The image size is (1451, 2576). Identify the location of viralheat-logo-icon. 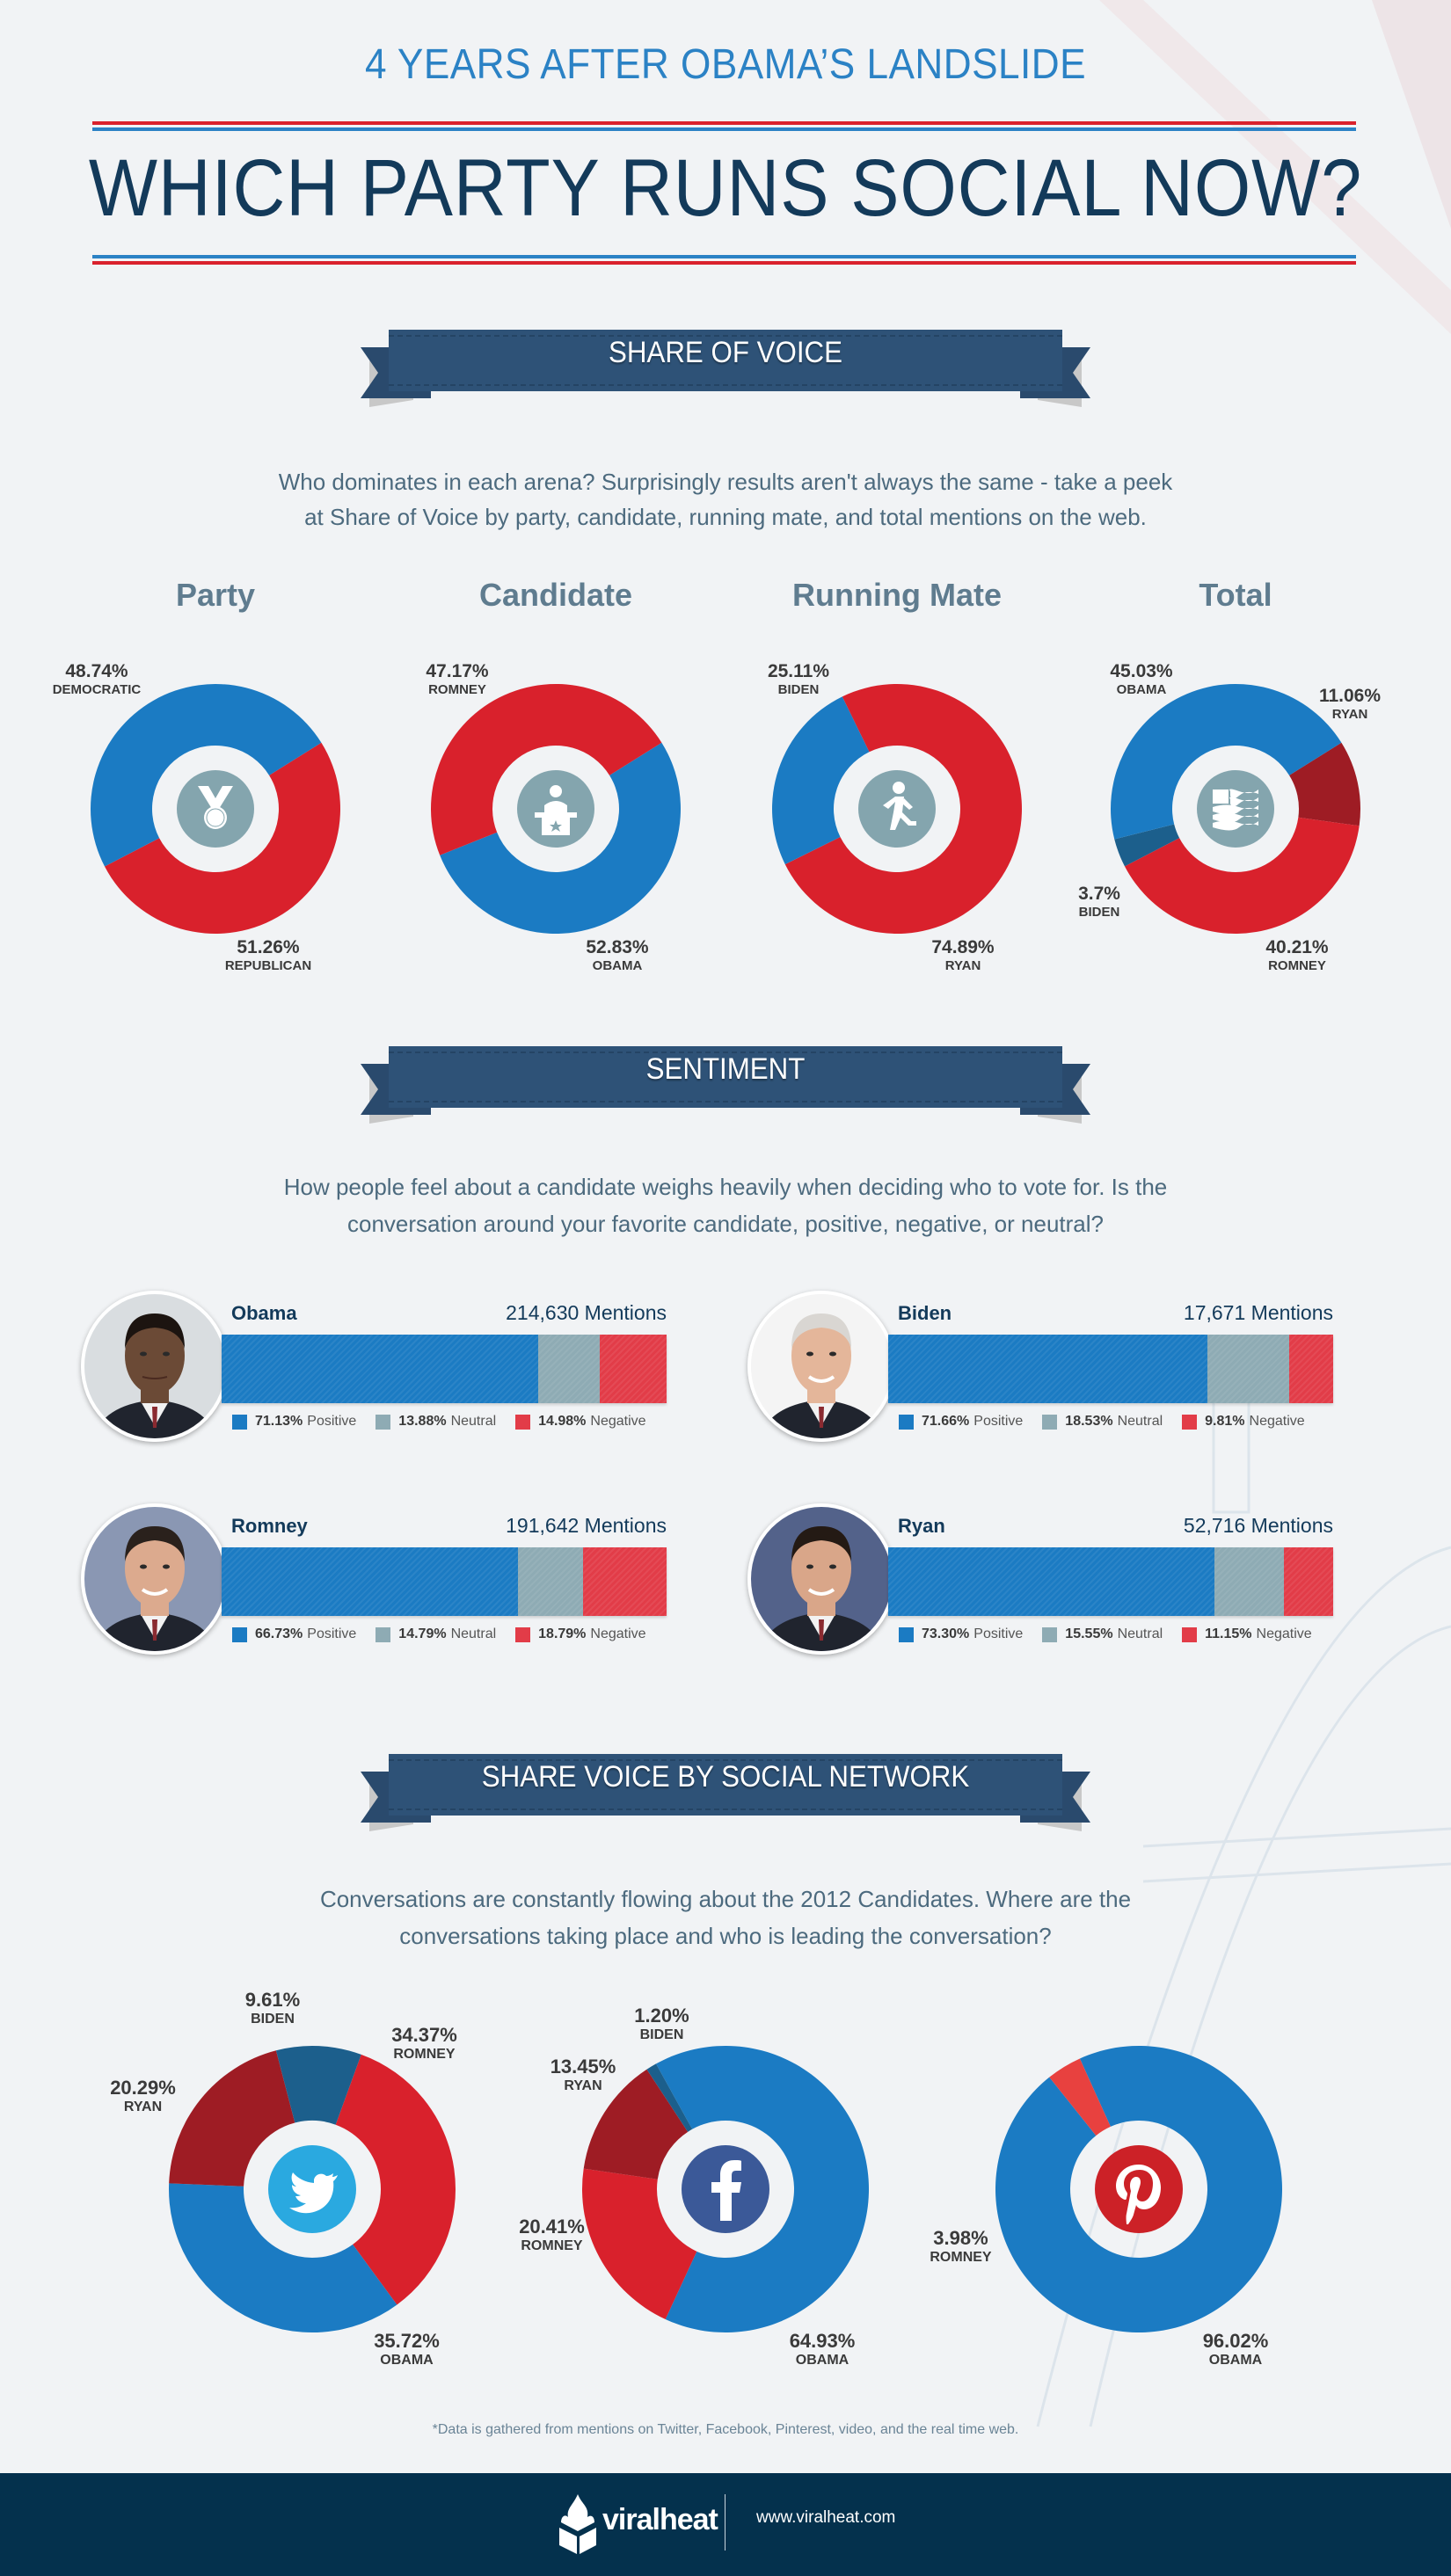
(577, 2524).